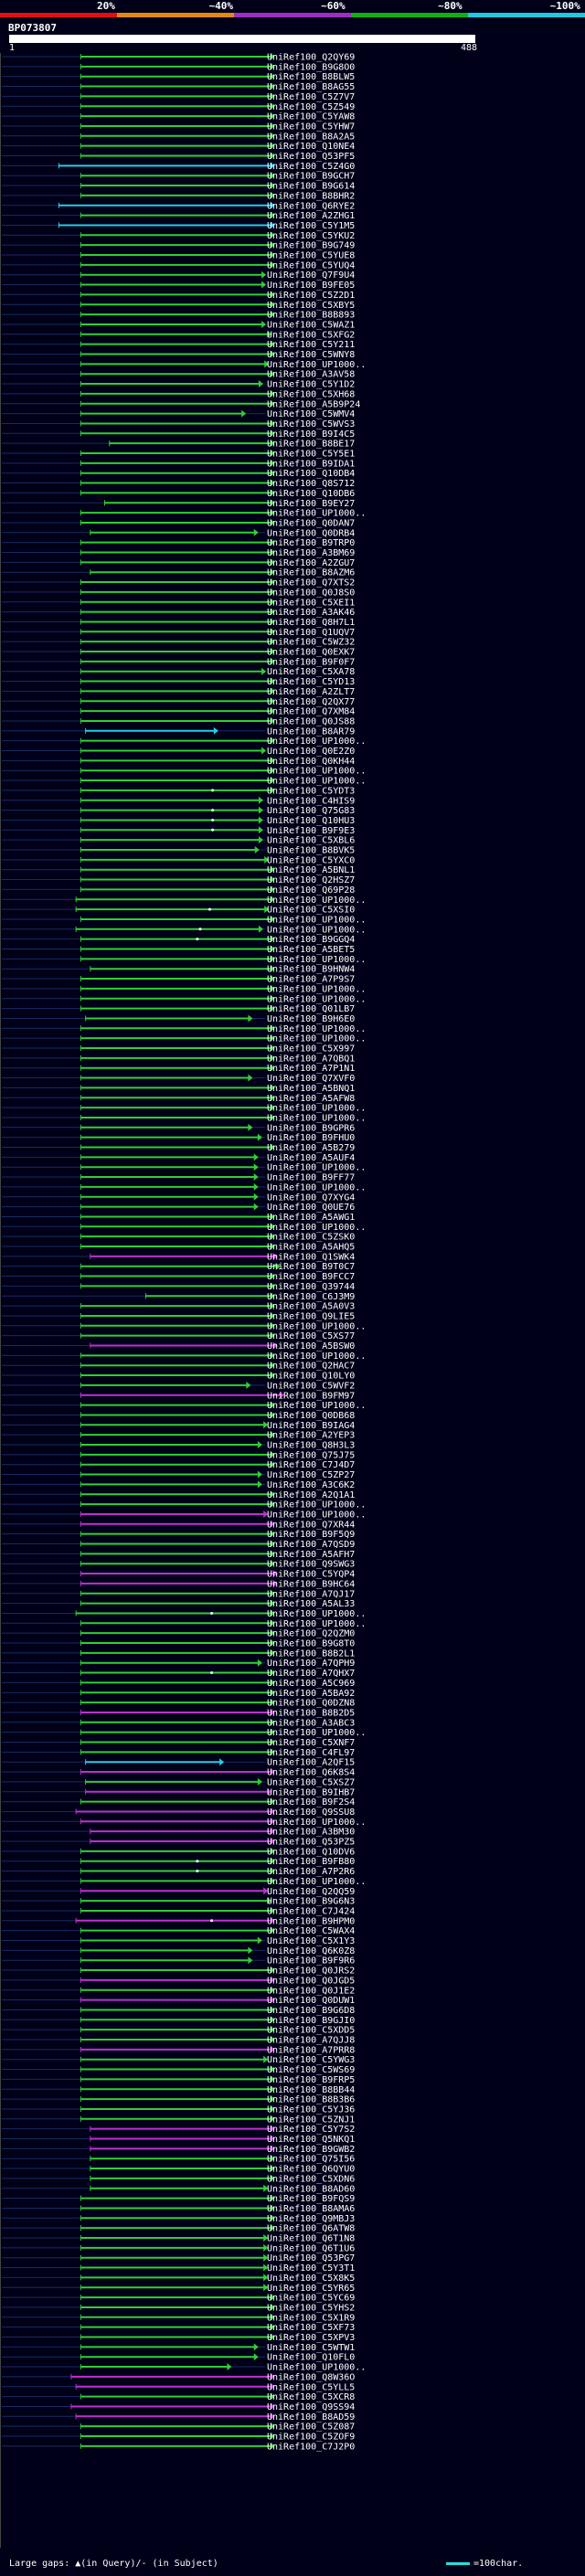 This screenshot has height=2576, width=585. Describe the element at coordinates (179, 1674) in the screenshot. I see `hit-row: UniRef100_A7QHX7` at that location.